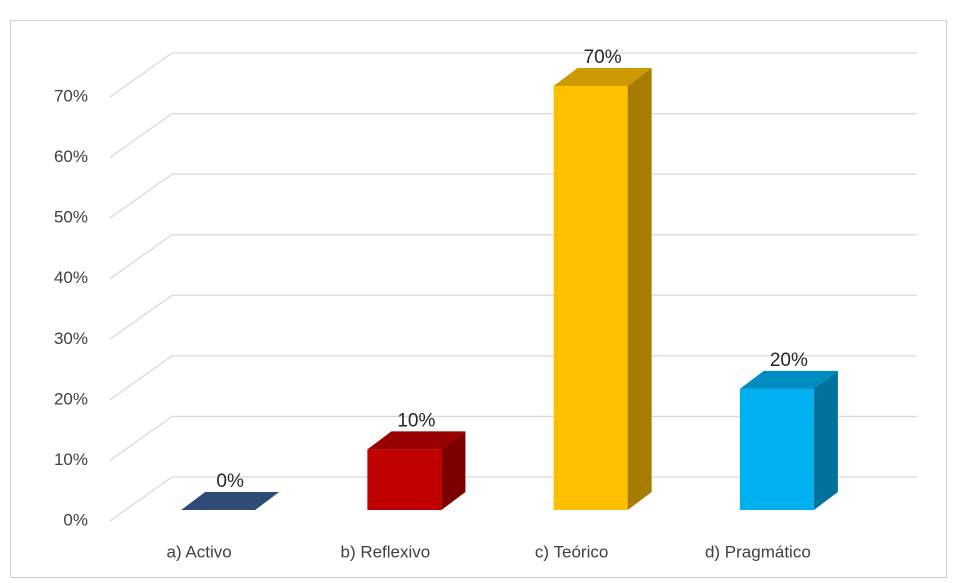  Describe the element at coordinates (71, 95) in the screenshot. I see `y-tick-label: 70%` at that location.